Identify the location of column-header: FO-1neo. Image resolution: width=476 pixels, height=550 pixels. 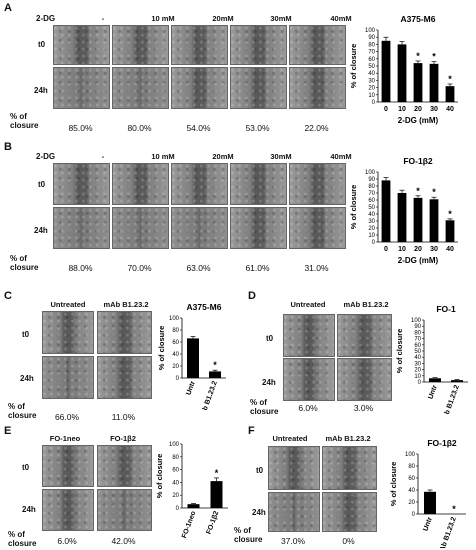
(65, 438).